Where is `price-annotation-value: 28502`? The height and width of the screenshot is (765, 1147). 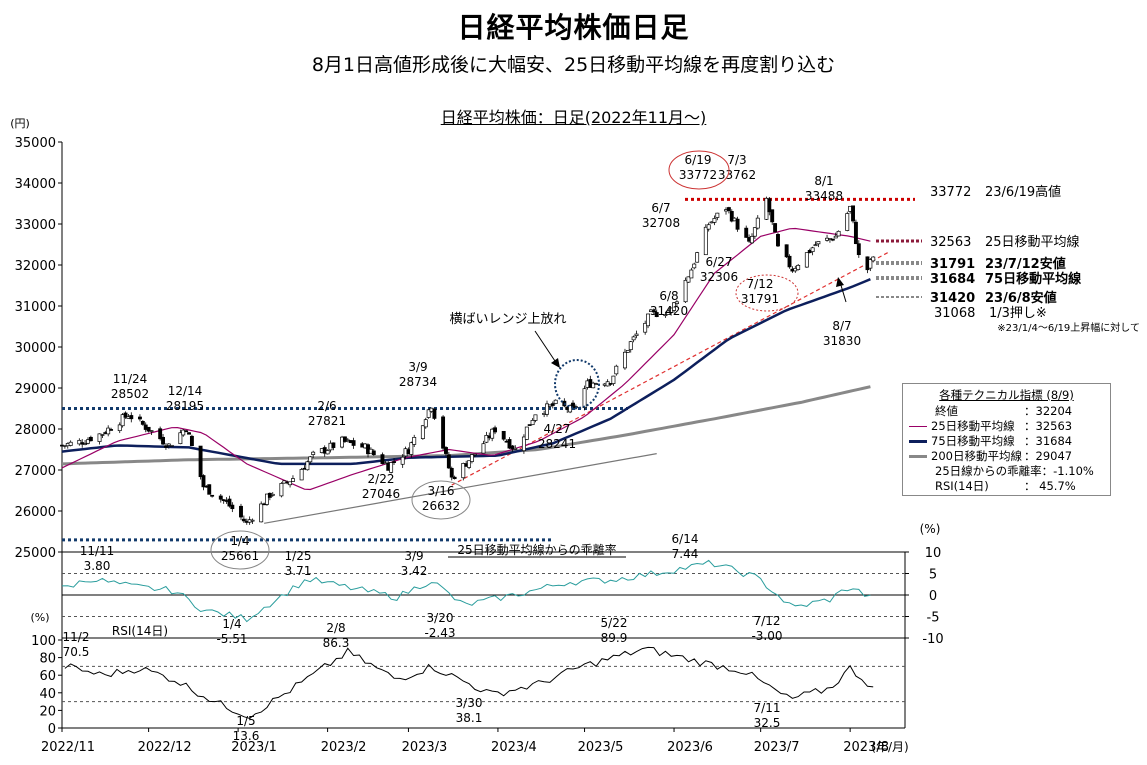
price-annotation-value: 28502 is located at coordinates (130, 394).